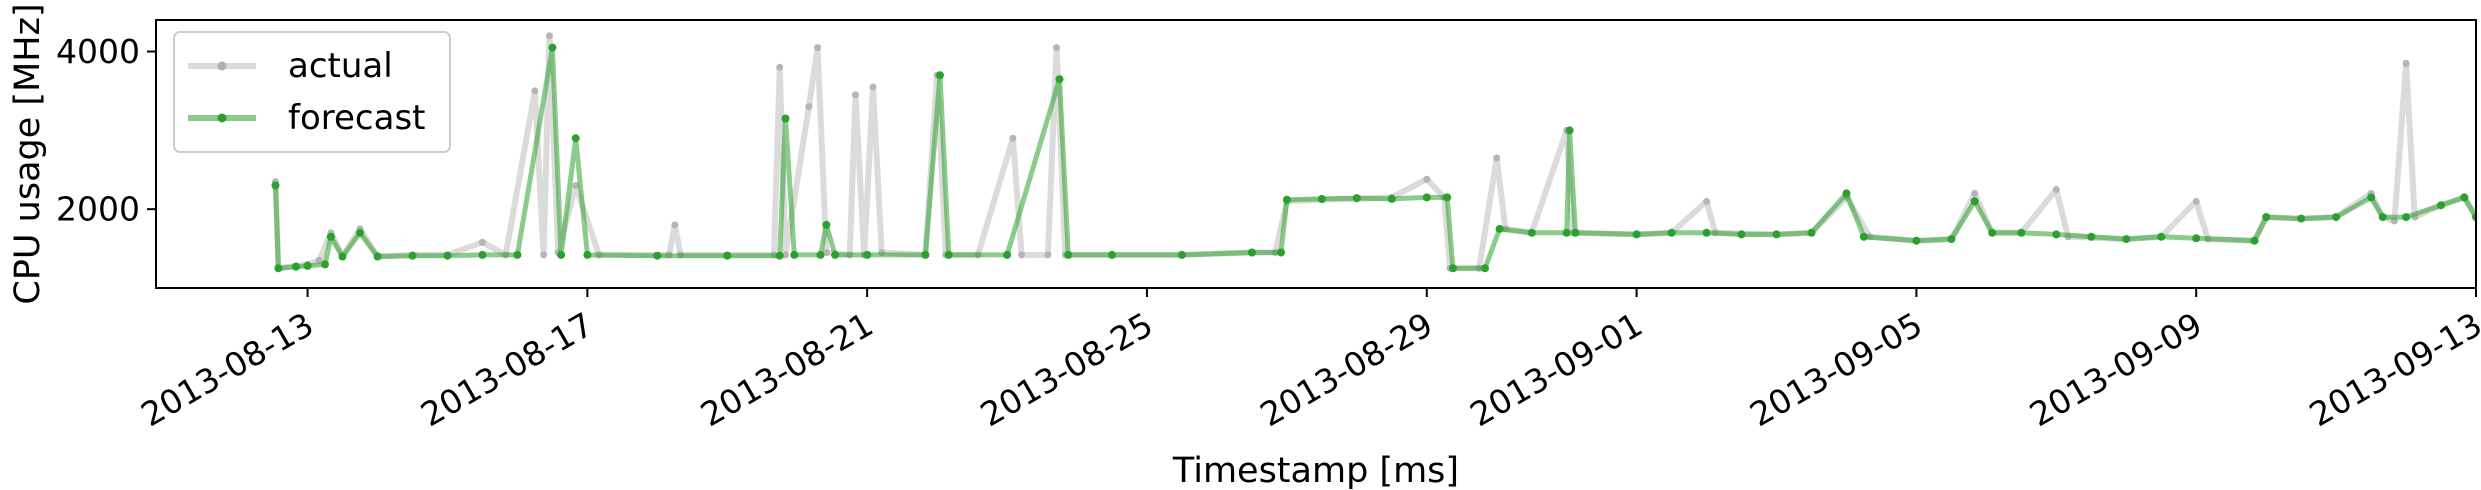  I want to click on legend-entry-forecast: forecast, so click(357, 118).